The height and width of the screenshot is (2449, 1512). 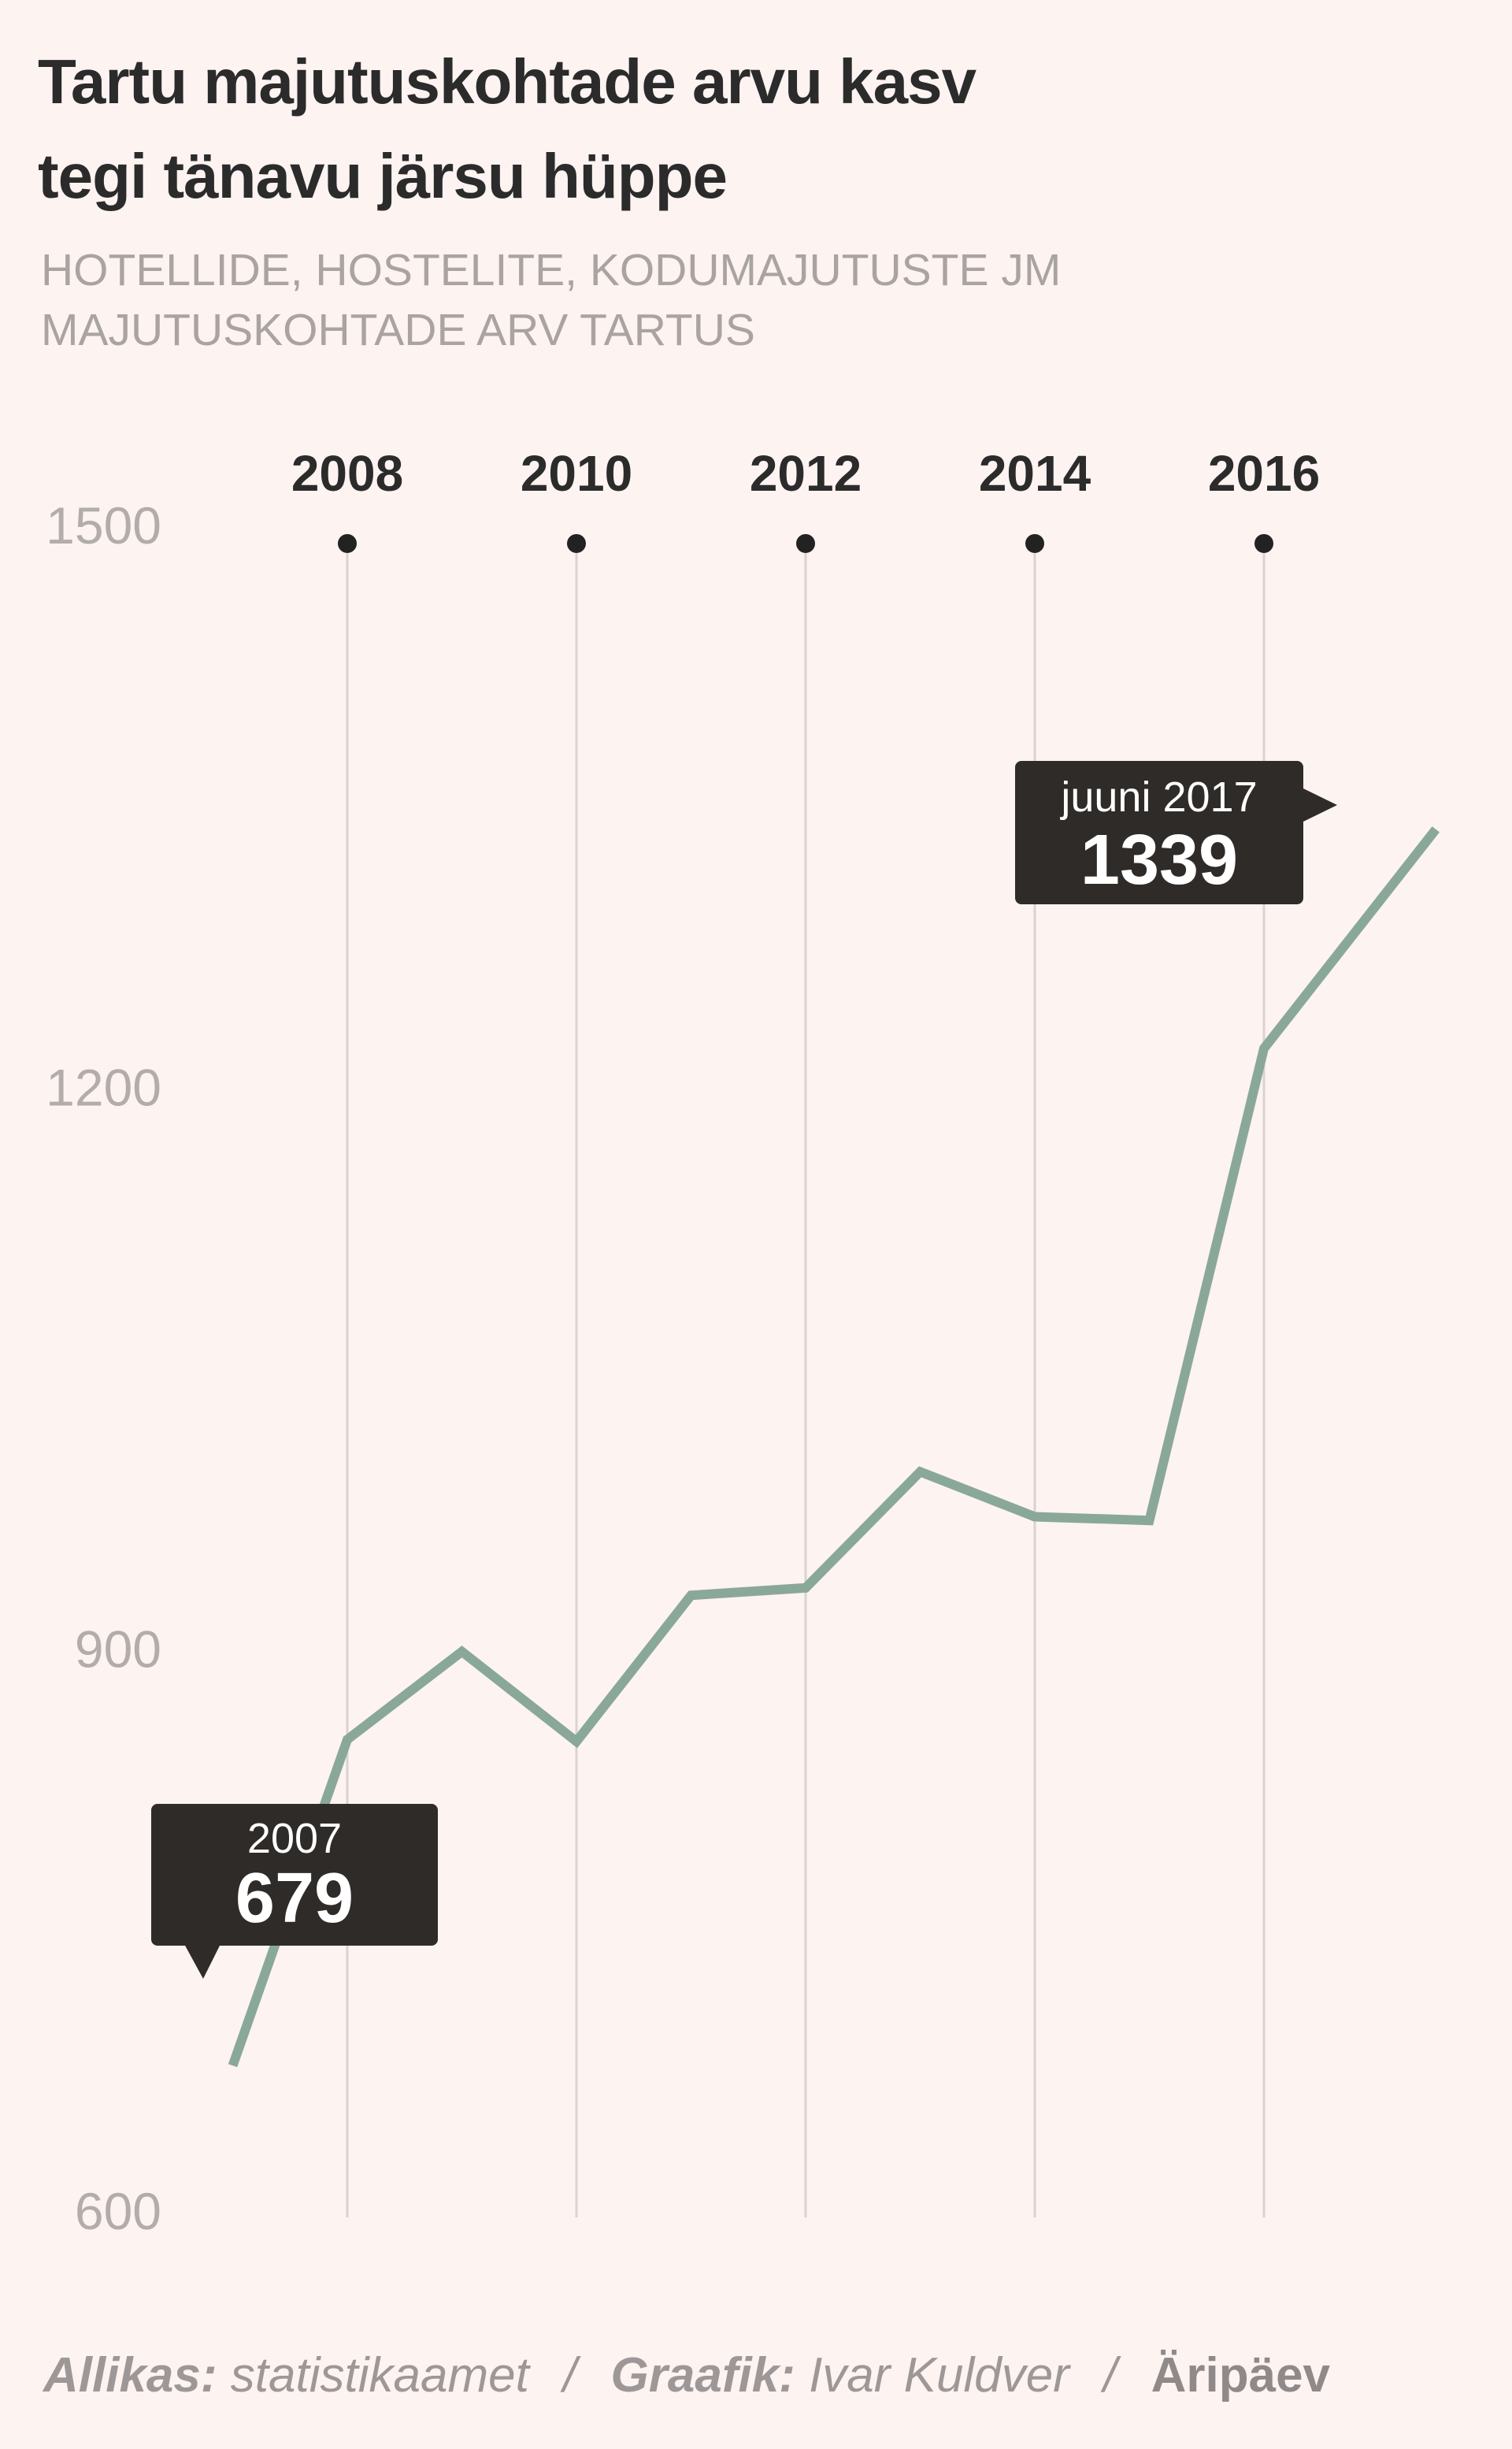 I want to click on chart-title-line-2: tegi tänavu järsu hüppe, so click(x=383, y=176).